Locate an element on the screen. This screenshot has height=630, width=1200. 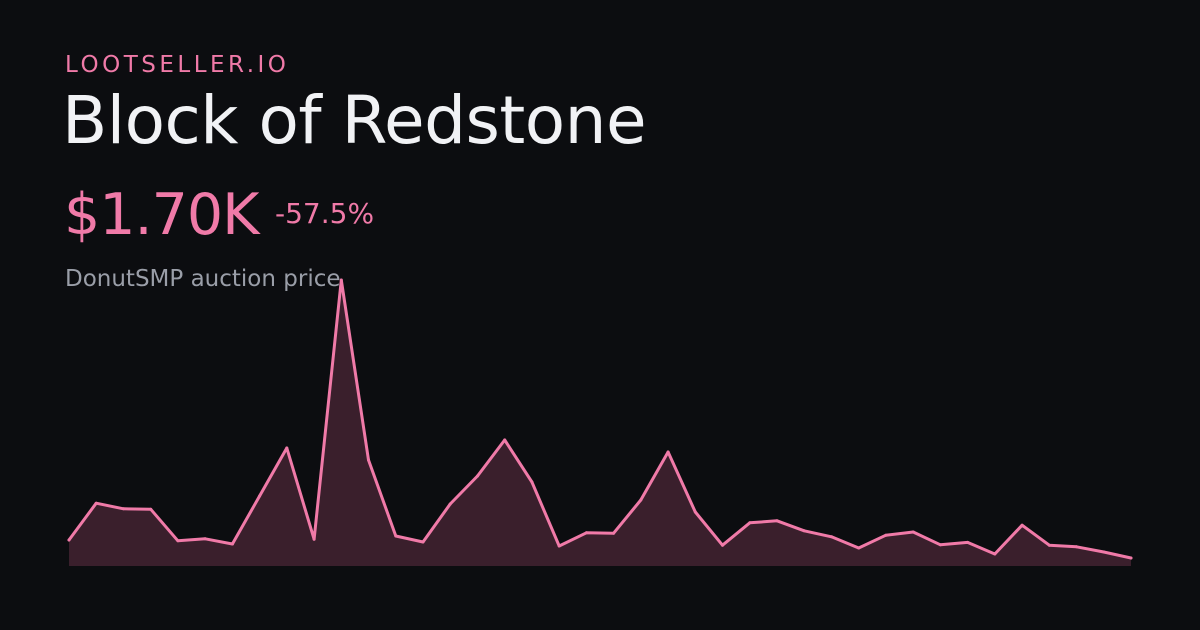
item-title: Block of Redstone is located at coordinates (354, 120).